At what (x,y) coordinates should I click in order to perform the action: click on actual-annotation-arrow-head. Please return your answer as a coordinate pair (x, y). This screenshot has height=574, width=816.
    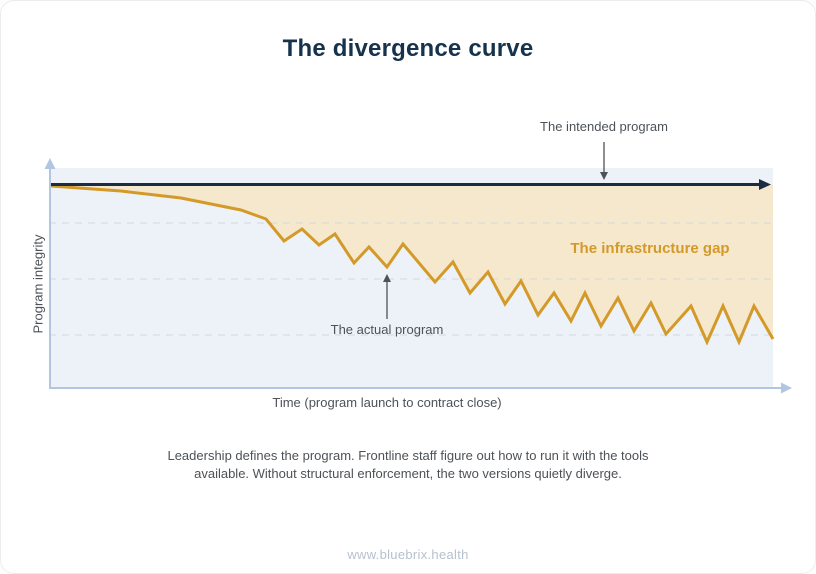
    Looking at the image, I should click on (387, 278).